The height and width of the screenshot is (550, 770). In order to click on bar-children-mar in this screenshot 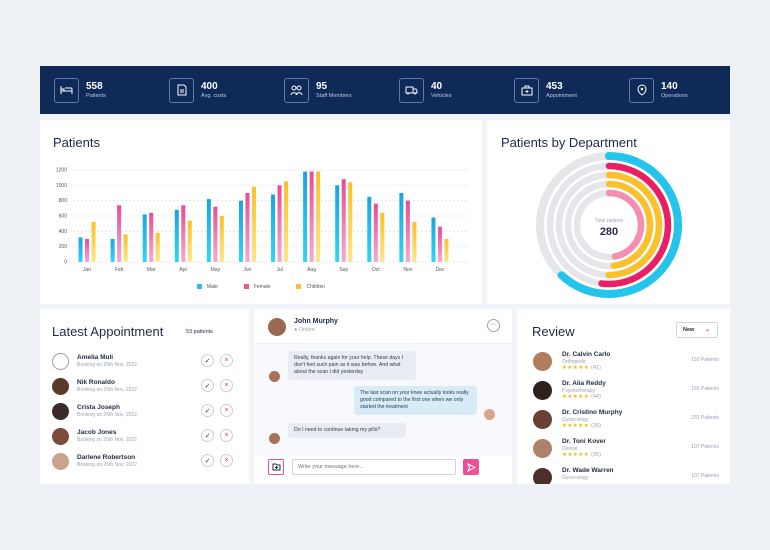, I will do `click(157, 247)`.